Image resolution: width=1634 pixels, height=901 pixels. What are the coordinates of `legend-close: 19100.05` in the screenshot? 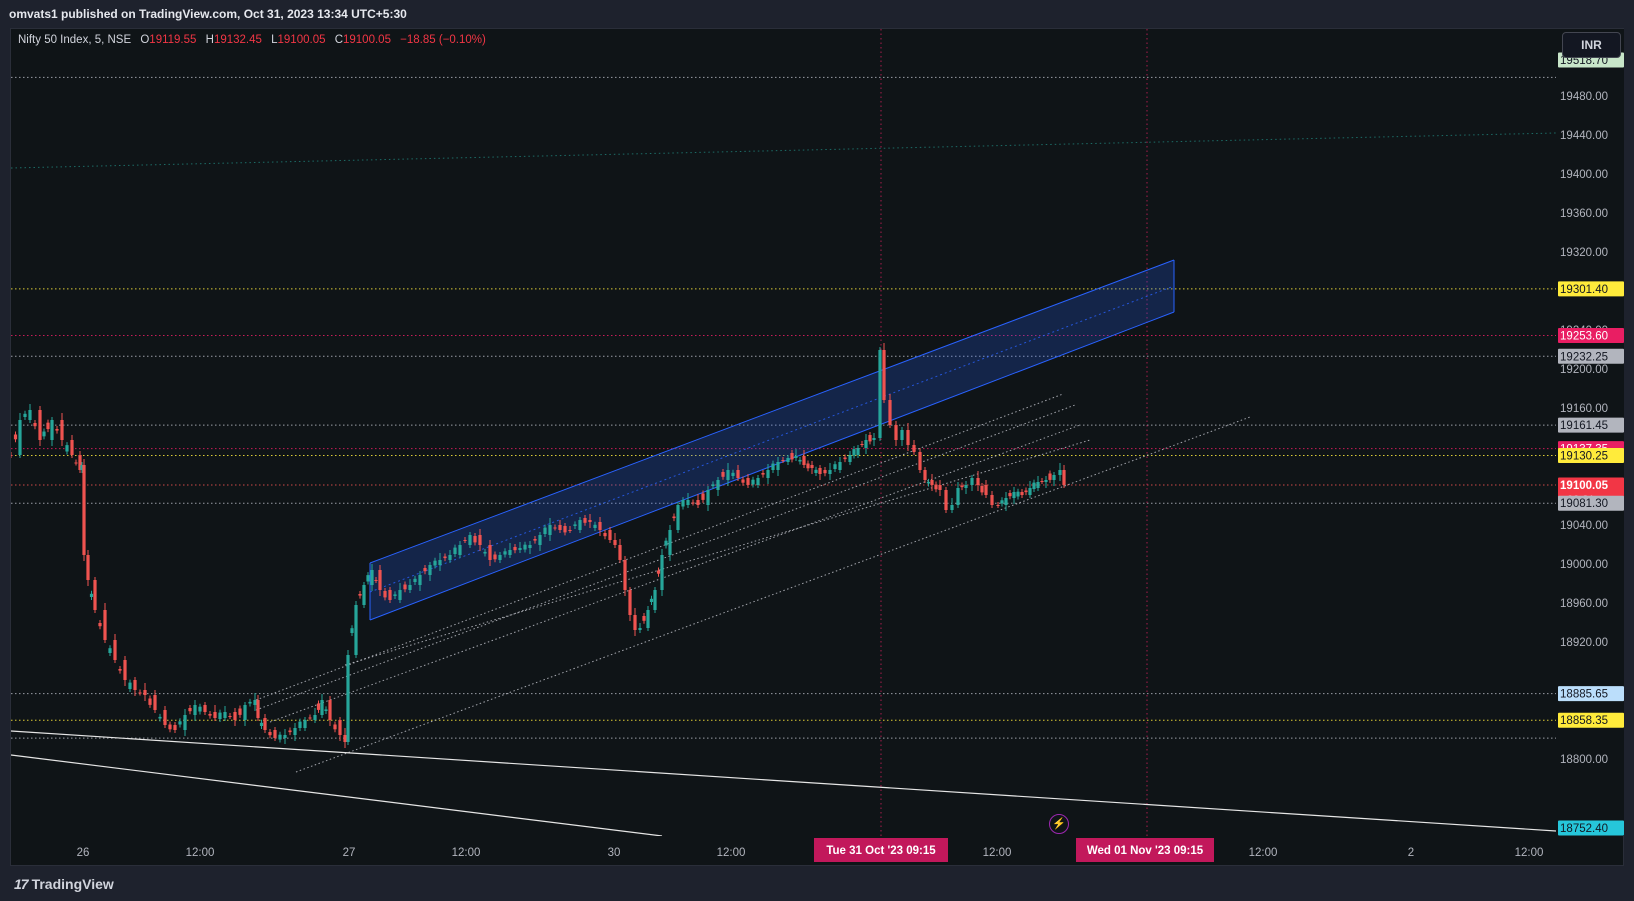 It's located at (367, 40).